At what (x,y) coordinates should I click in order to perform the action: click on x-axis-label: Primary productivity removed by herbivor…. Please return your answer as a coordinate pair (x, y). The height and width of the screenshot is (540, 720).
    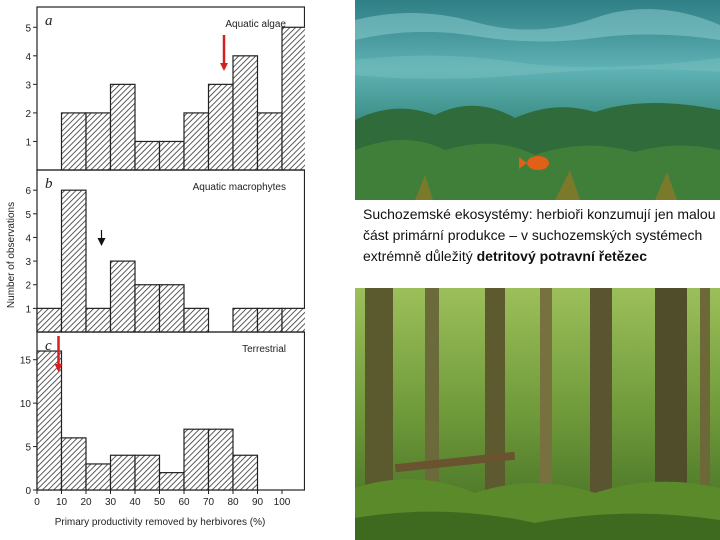
    Looking at the image, I should click on (160, 522).